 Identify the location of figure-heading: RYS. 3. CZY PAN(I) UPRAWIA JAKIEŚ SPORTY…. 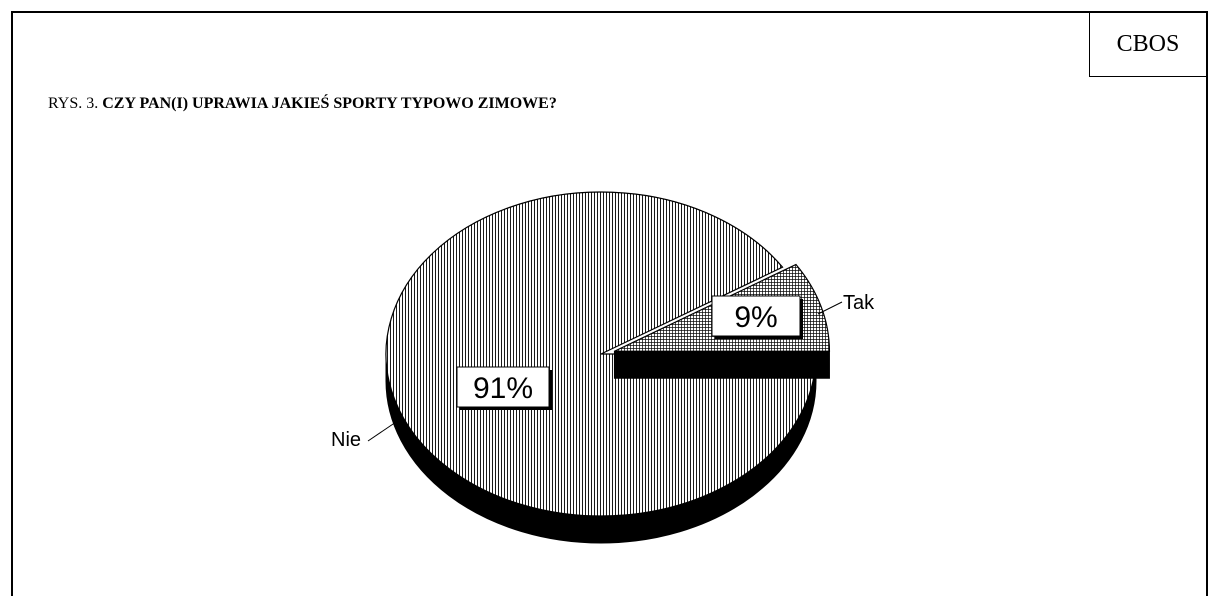
(302, 104).